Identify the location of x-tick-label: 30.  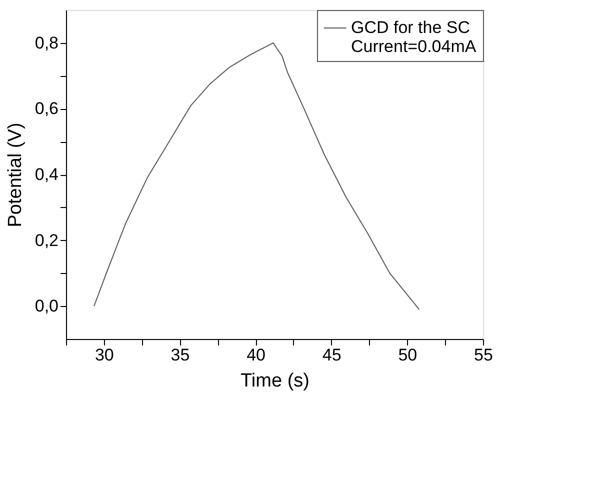
(104, 355).